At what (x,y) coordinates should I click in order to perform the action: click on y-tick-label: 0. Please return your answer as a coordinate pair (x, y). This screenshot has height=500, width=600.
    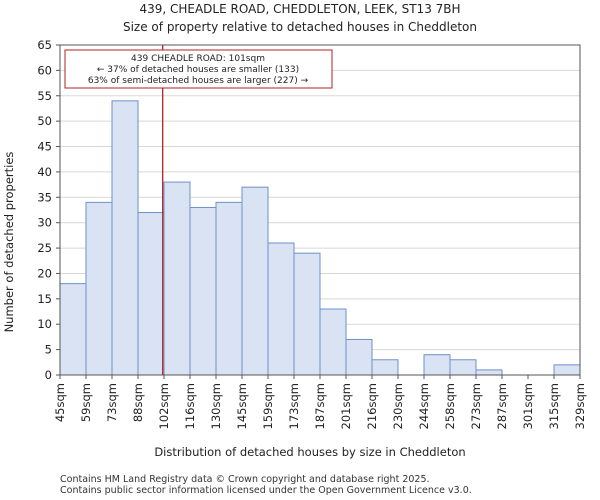
    Looking at the image, I should click on (48, 375).